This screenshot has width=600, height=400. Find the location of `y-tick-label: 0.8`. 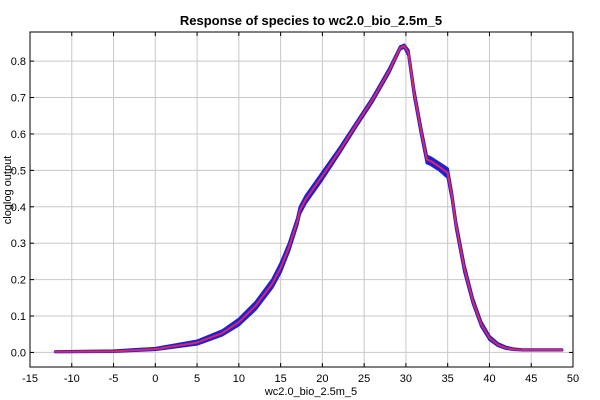

y-tick-label: 0.8 is located at coordinates (18, 62).